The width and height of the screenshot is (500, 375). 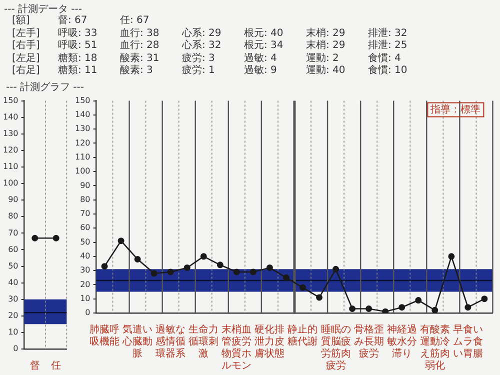 I want to click on x-tick-label: 督, so click(x=35, y=366).